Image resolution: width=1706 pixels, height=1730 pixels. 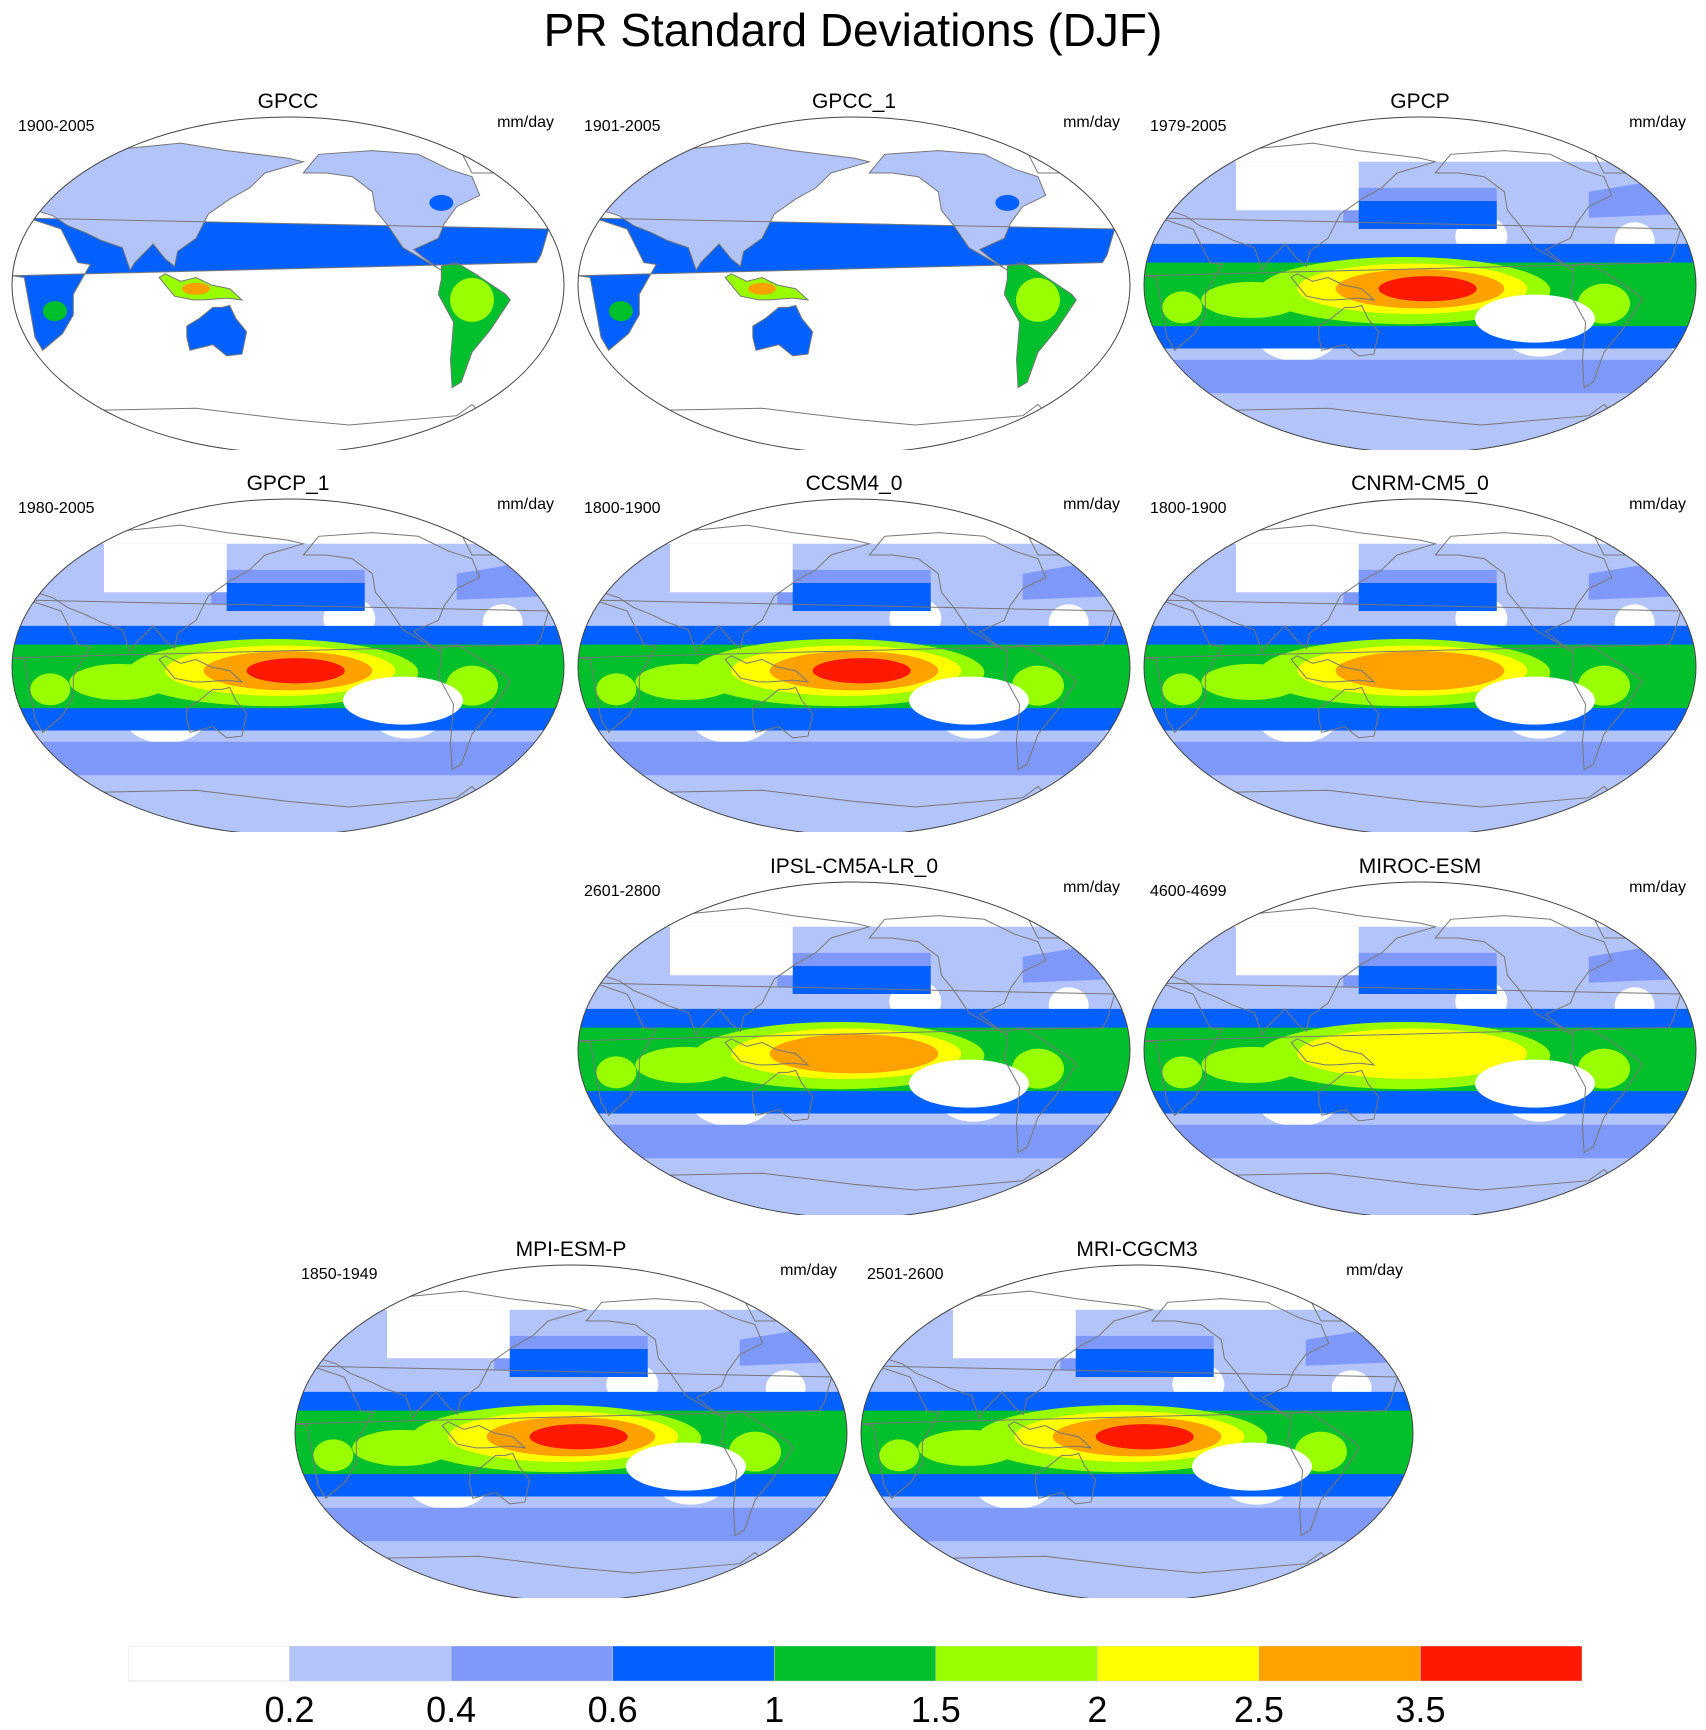 I want to click on map-panel-gpcc-1: GPCC_1 1901-2005 mm/day, so click(x=854, y=270).